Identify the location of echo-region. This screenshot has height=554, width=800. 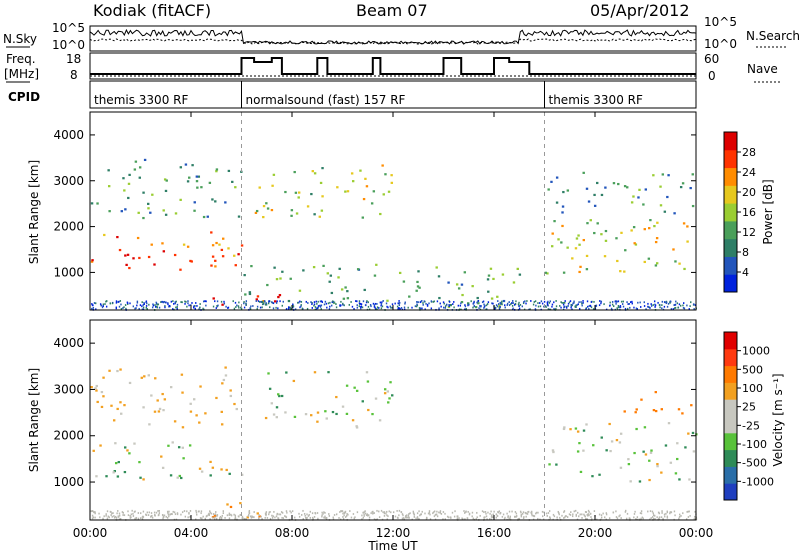
(236, 510).